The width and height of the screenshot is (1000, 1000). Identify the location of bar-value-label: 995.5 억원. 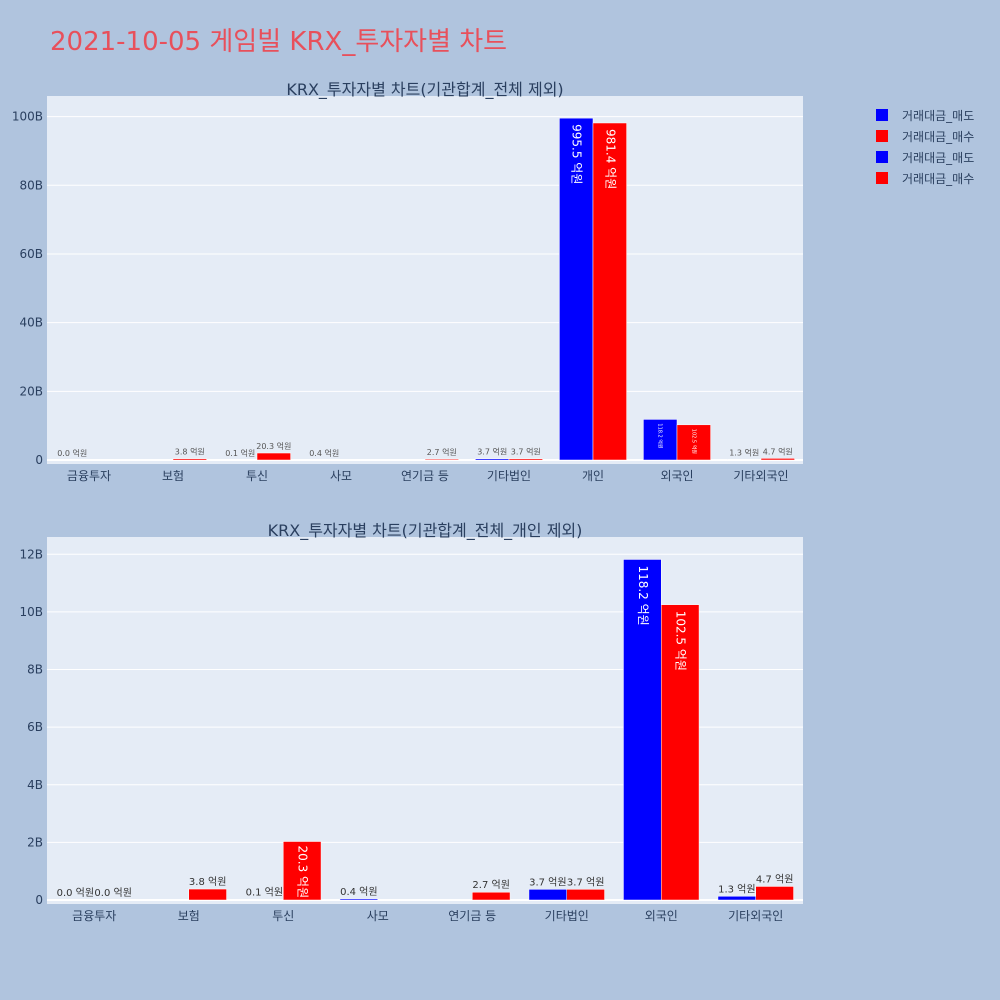
(577, 154).